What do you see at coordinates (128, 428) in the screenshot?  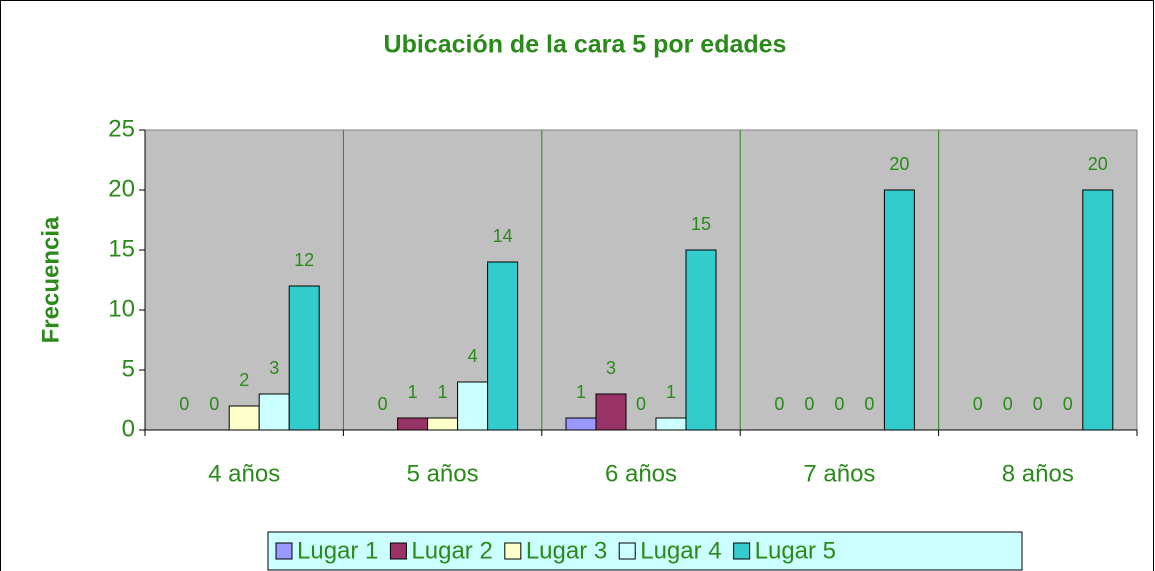 I see `y-tick-label: 0` at bounding box center [128, 428].